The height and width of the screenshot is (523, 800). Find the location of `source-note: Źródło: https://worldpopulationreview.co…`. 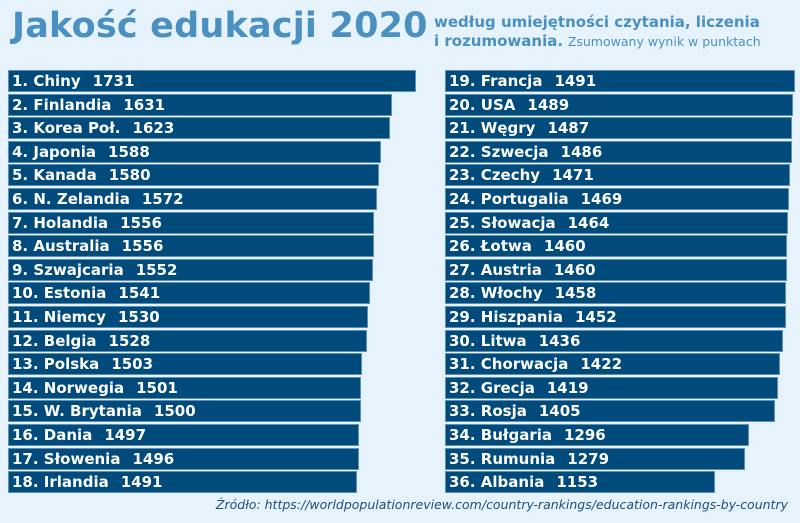

source-note: Źródło: https://worldpopulationreview.co… is located at coordinates (501, 504).